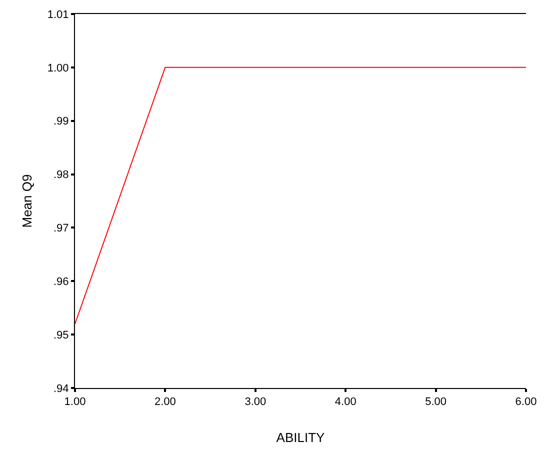 The width and height of the screenshot is (556, 468). Describe the element at coordinates (61, 282) in the screenshot. I see `y-tick-label: .96` at that location.